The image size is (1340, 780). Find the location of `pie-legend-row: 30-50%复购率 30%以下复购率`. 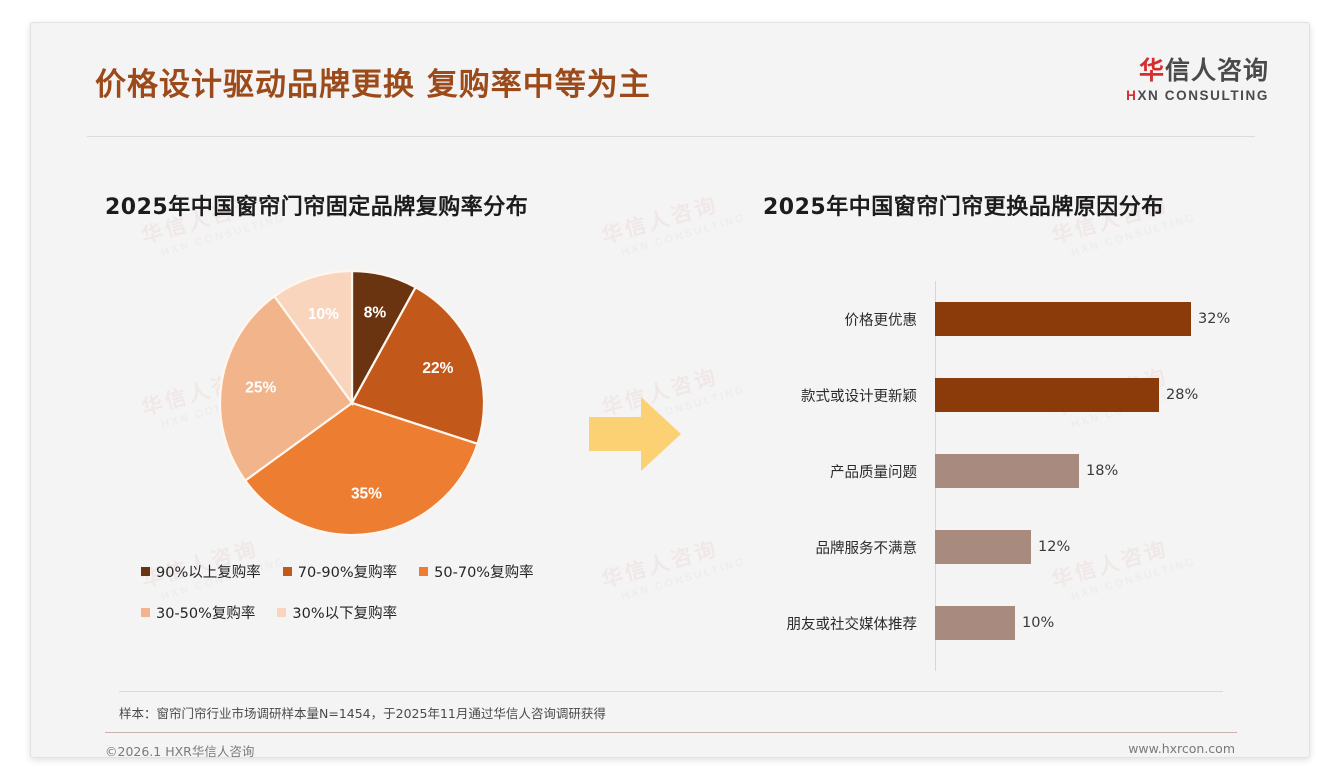

pie-legend-row: 30-50%复购率 30%以下复购率 is located at coordinates (366, 612).